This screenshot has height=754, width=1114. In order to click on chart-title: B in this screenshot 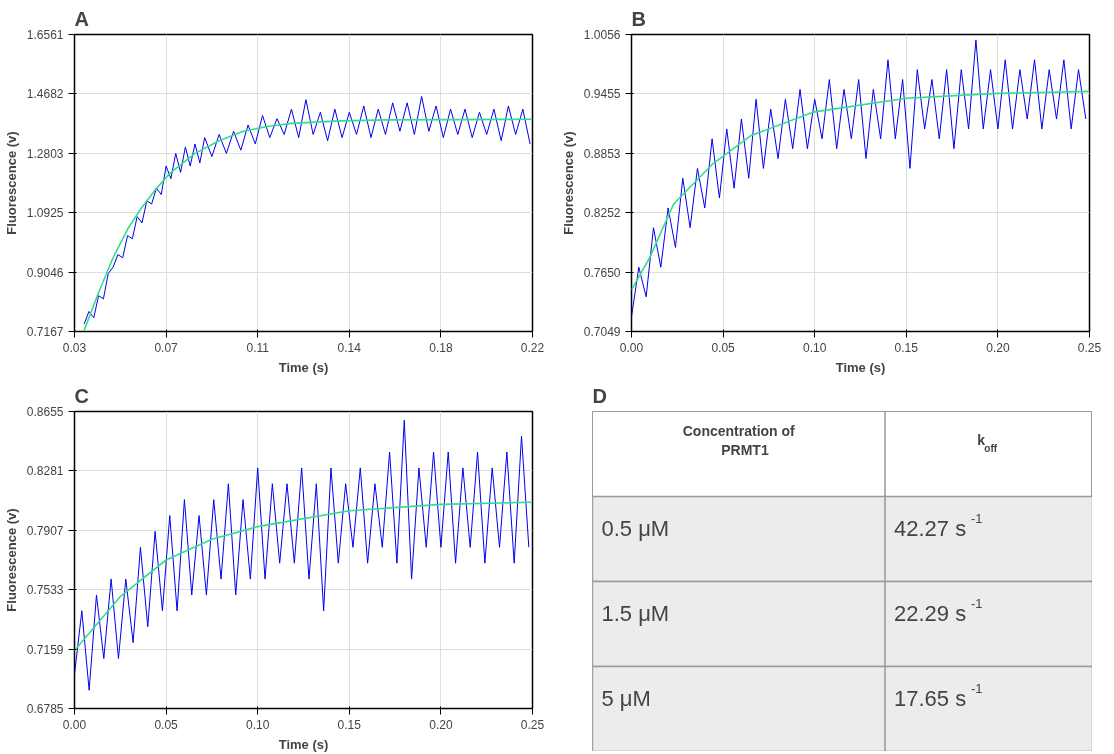, I will do `click(638, 18)`.